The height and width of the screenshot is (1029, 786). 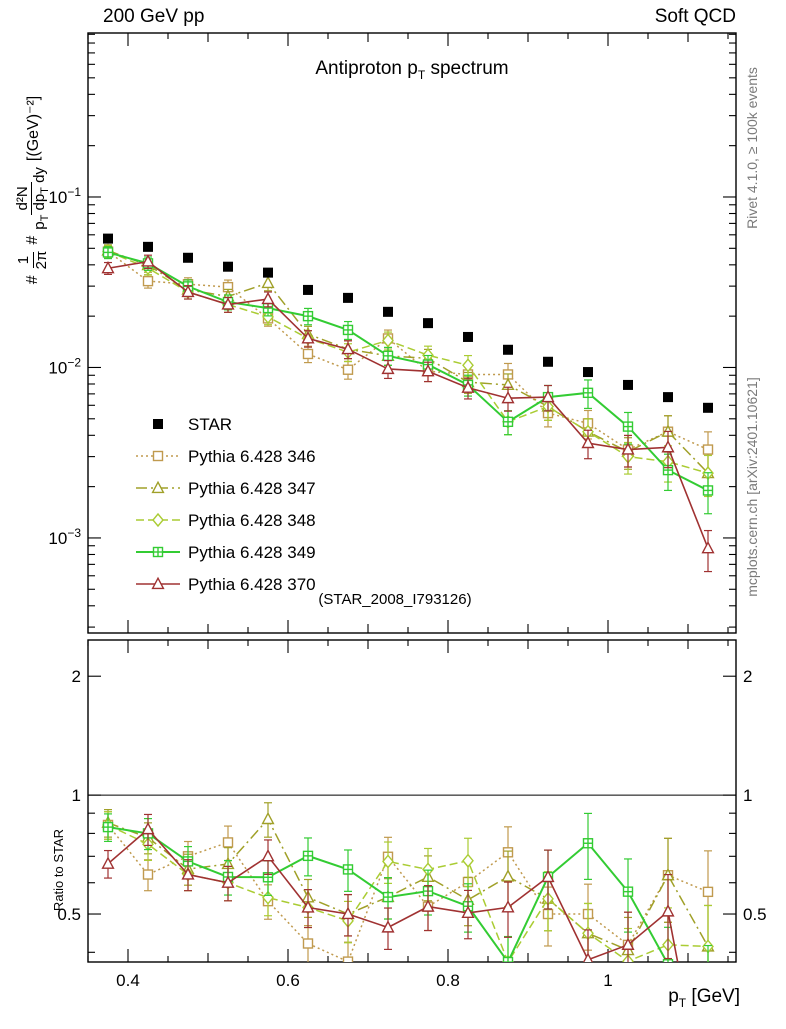 I want to click on process-group-label: Soft QCD, so click(x=695, y=16).